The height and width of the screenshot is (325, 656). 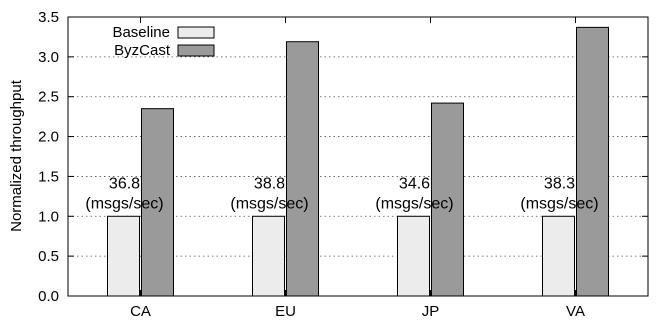 What do you see at coordinates (48, 17) in the screenshot?
I see `y-tick-label: 3.5` at bounding box center [48, 17].